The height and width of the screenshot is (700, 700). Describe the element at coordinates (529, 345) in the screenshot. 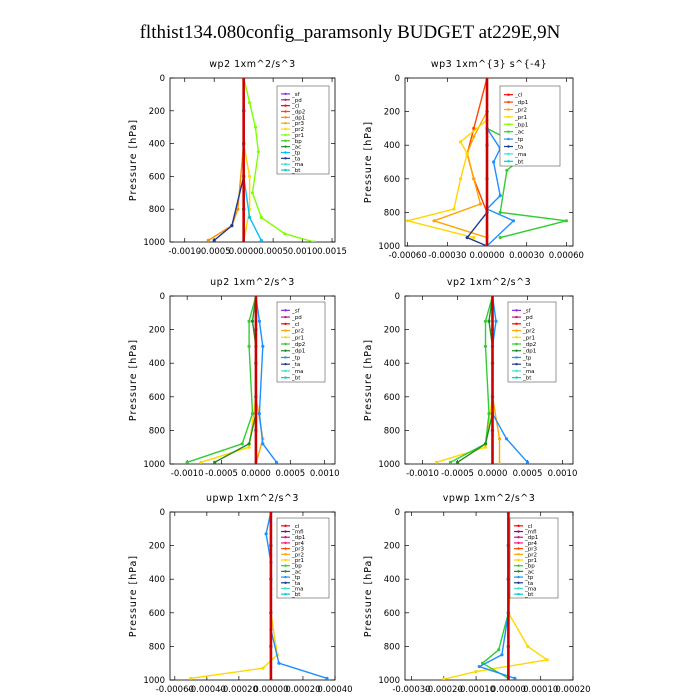

I see `legend-label: _dp2` at that location.